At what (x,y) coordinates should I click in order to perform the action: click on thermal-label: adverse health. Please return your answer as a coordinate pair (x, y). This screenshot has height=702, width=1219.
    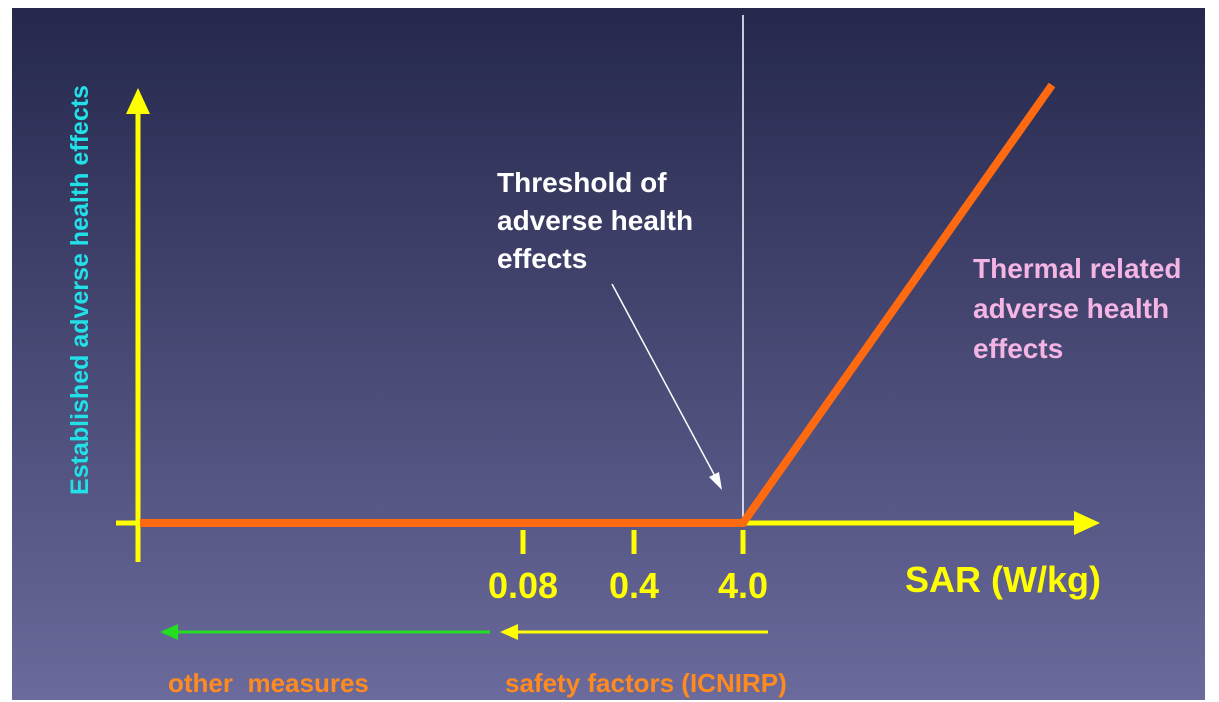
    Looking at the image, I should click on (1071, 308).